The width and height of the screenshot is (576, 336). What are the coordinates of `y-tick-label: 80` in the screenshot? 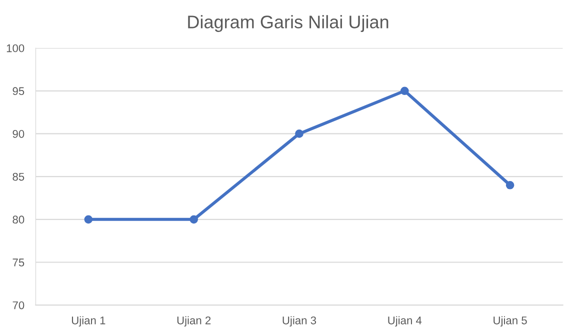 It's located at (18, 220).